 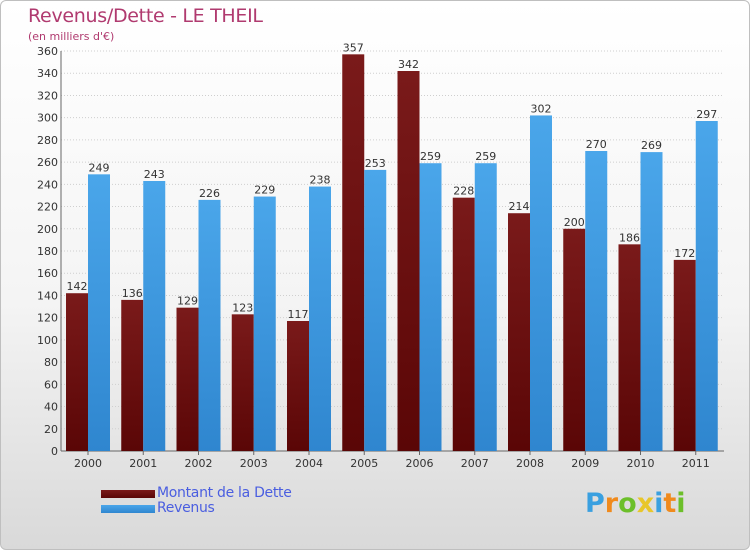 I want to click on y-tick-label: 360, so click(x=47, y=51).